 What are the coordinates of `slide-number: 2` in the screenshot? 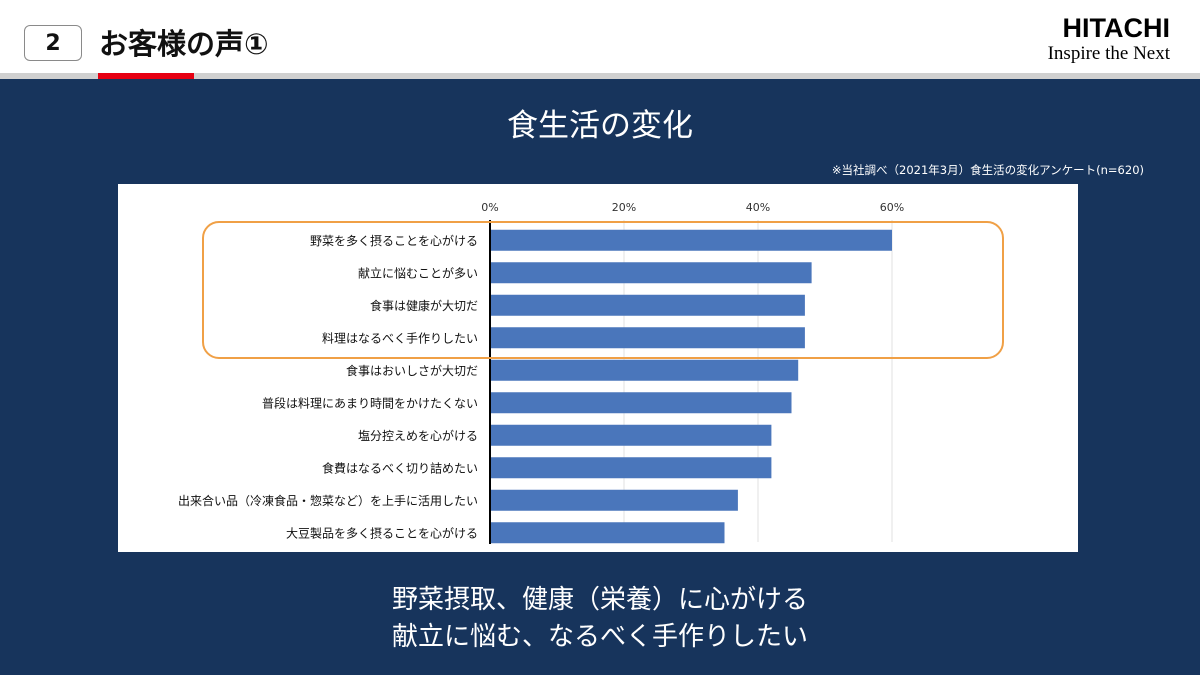 It's located at (53, 43).